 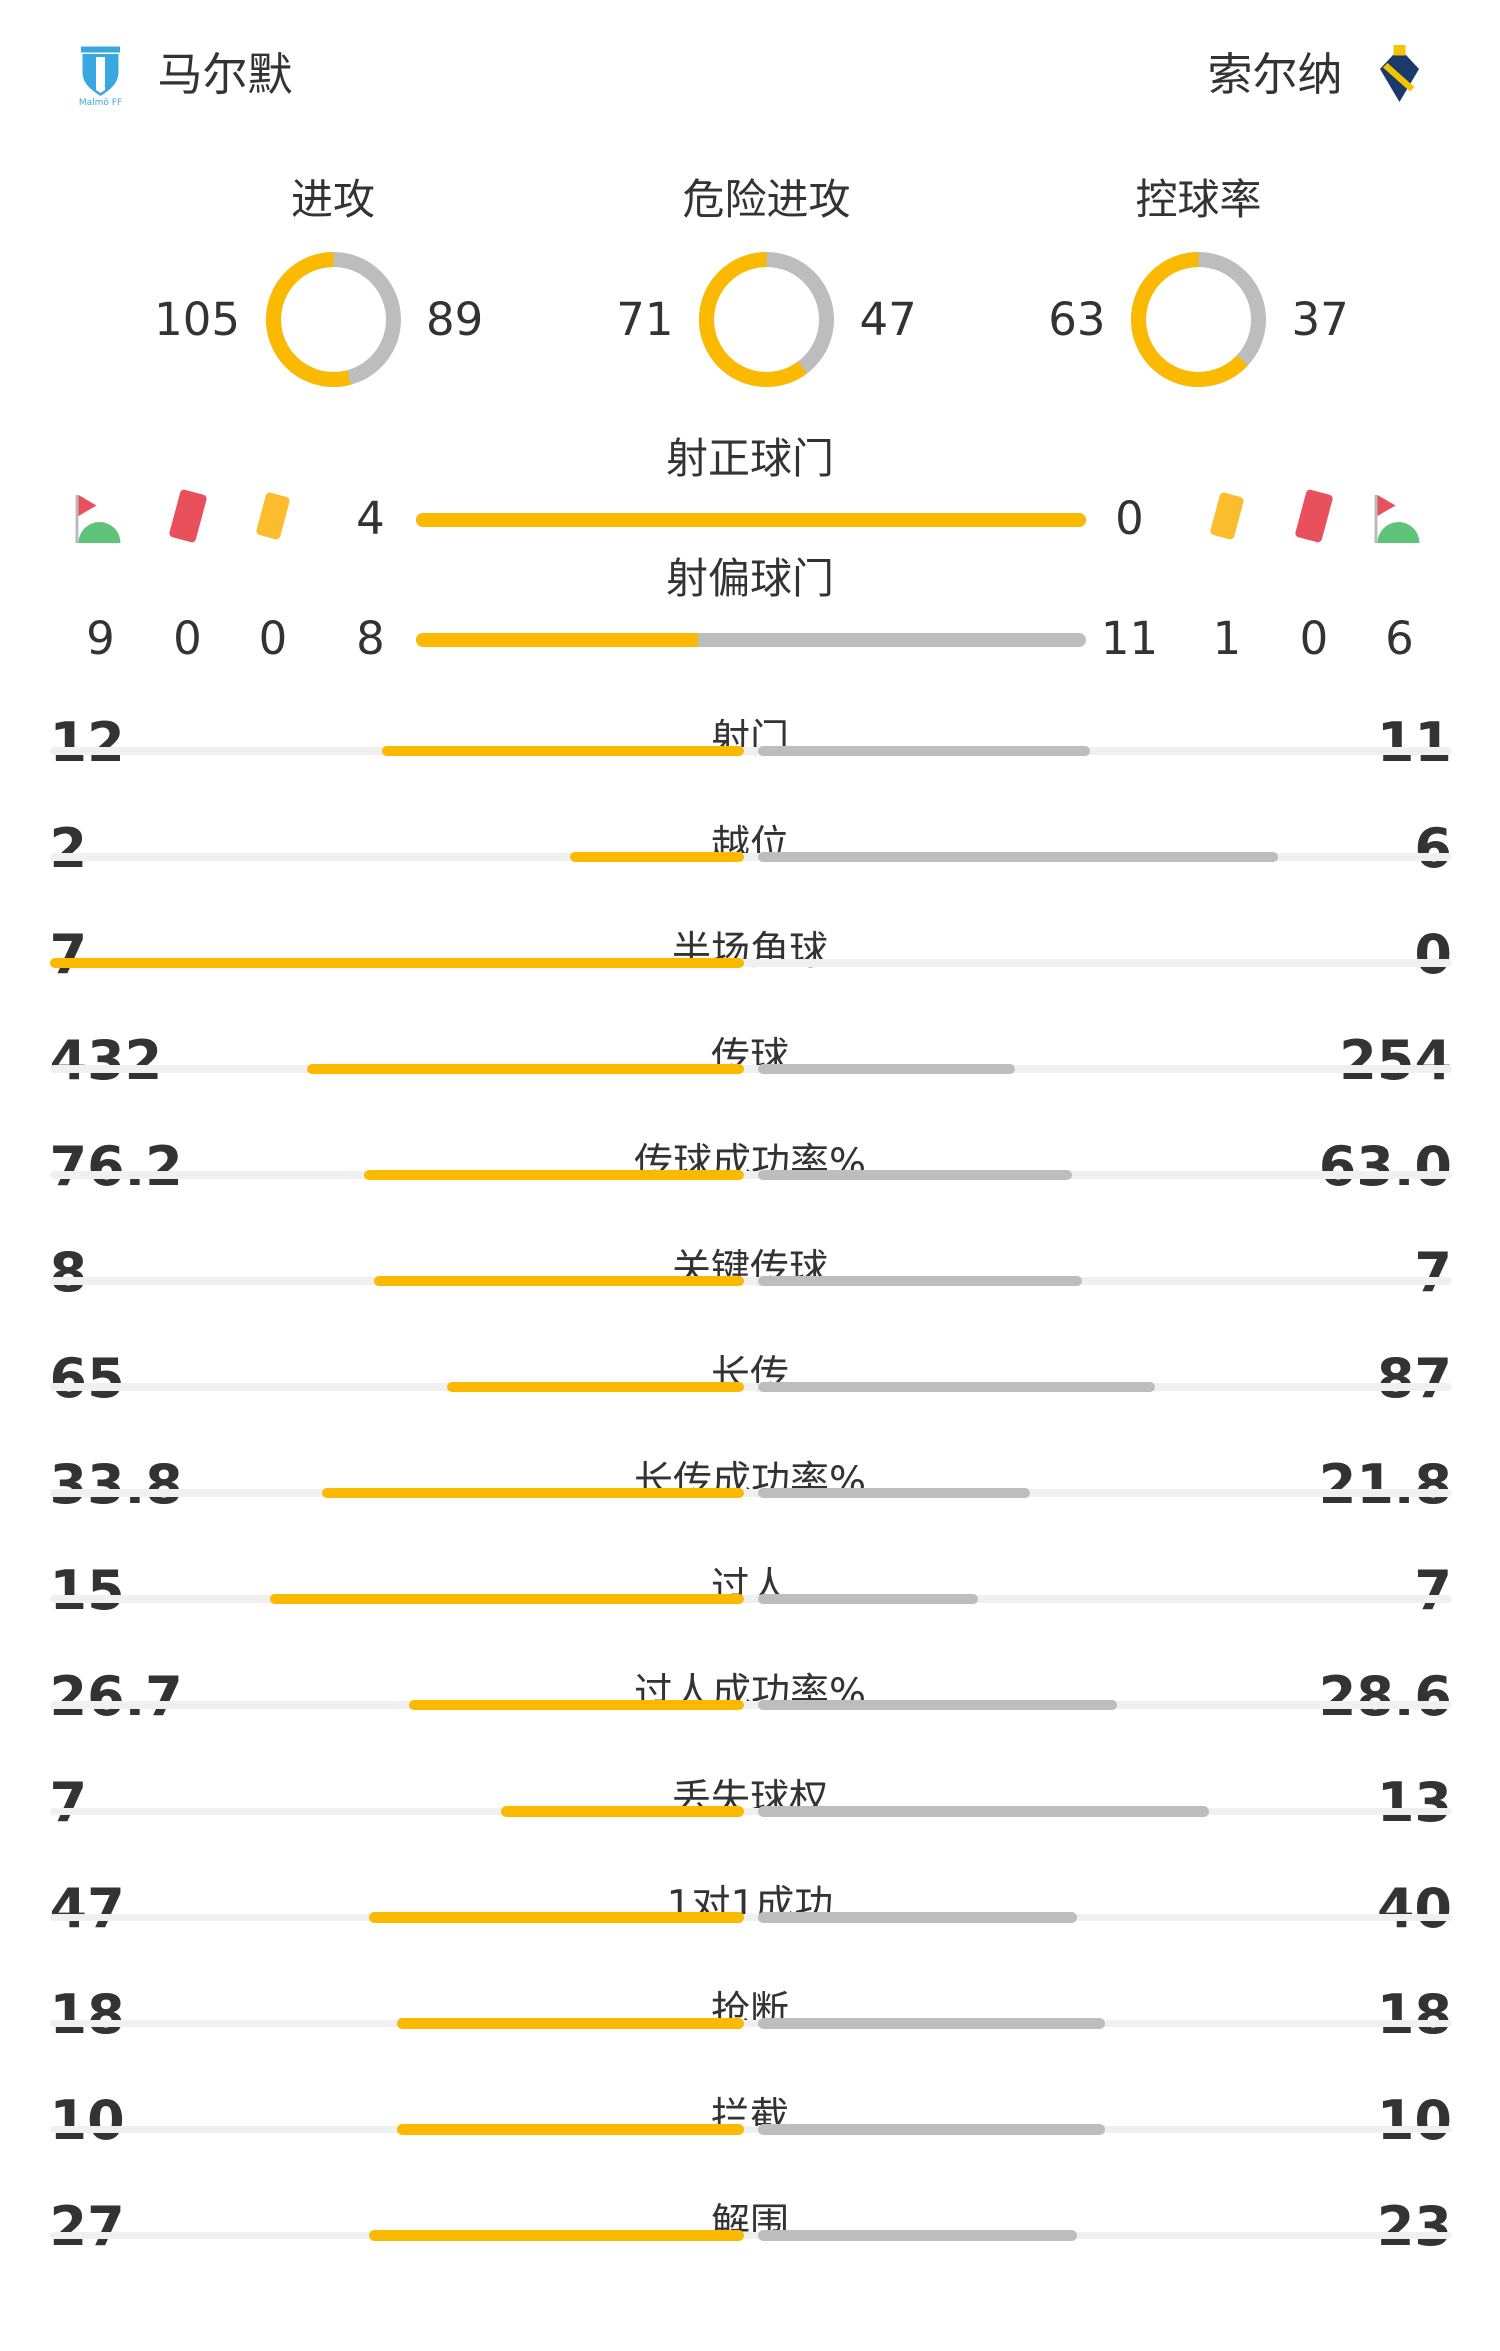 What do you see at coordinates (1129, 638) in the screenshot?
I see `shots-off-away: 11` at bounding box center [1129, 638].